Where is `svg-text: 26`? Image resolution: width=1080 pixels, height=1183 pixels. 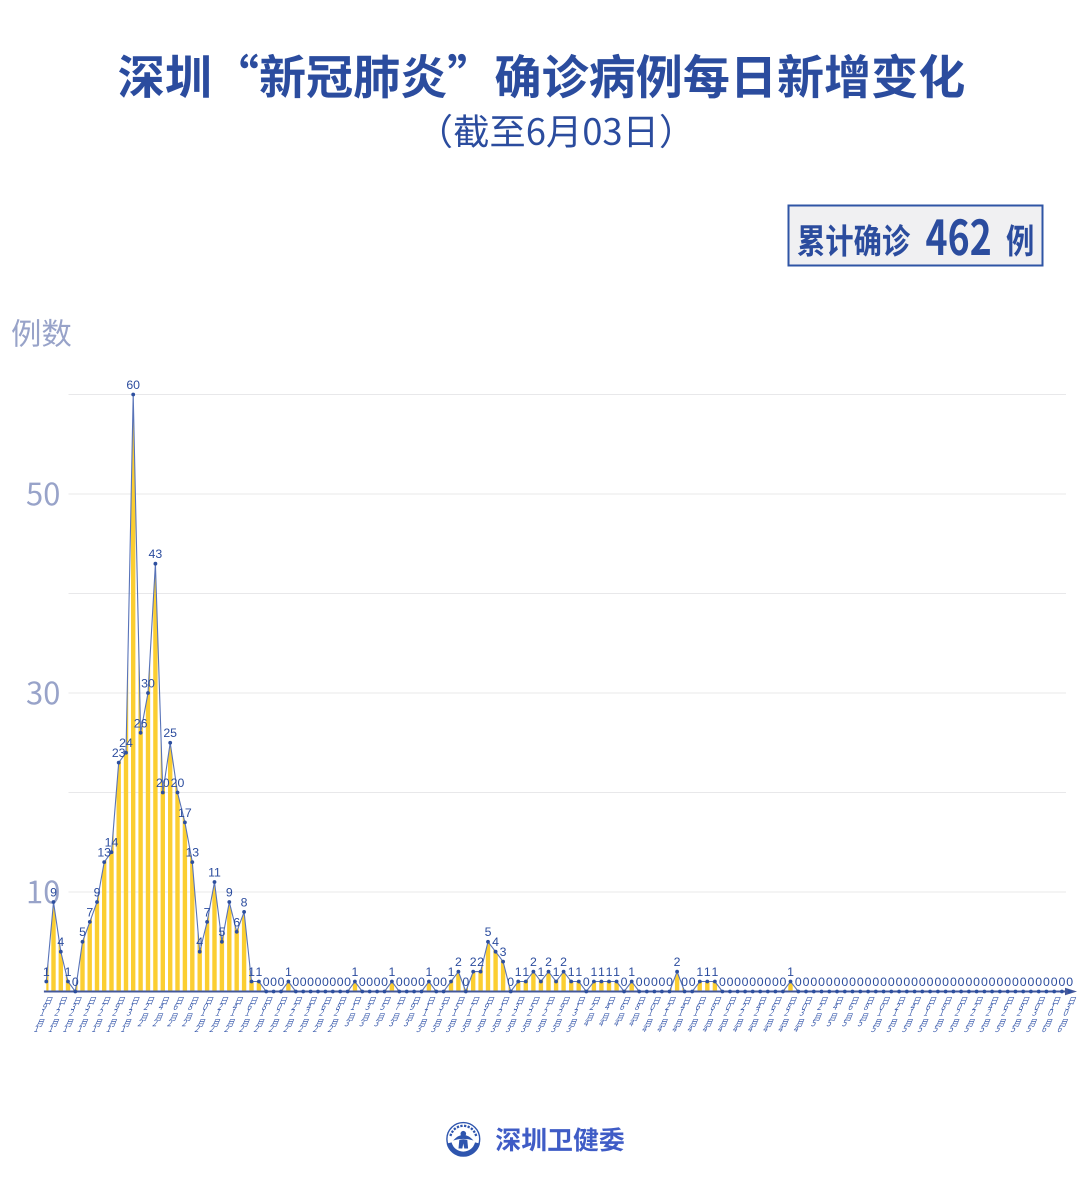
svg-text: 26 is located at coordinates (141, 723).